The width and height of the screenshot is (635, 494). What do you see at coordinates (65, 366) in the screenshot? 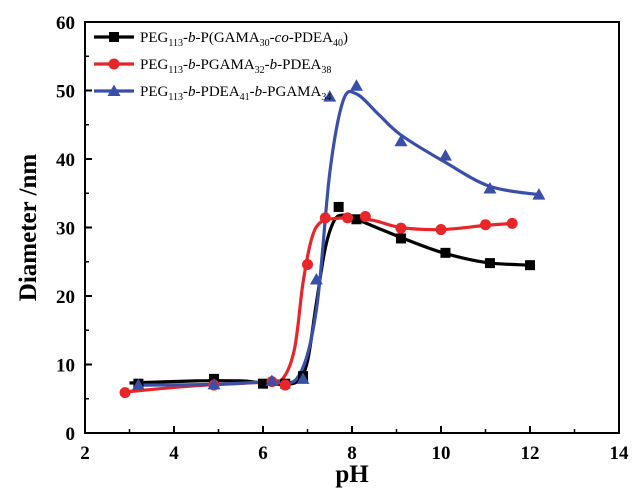
I see `y-tick-label: 10` at bounding box center [65, 366].